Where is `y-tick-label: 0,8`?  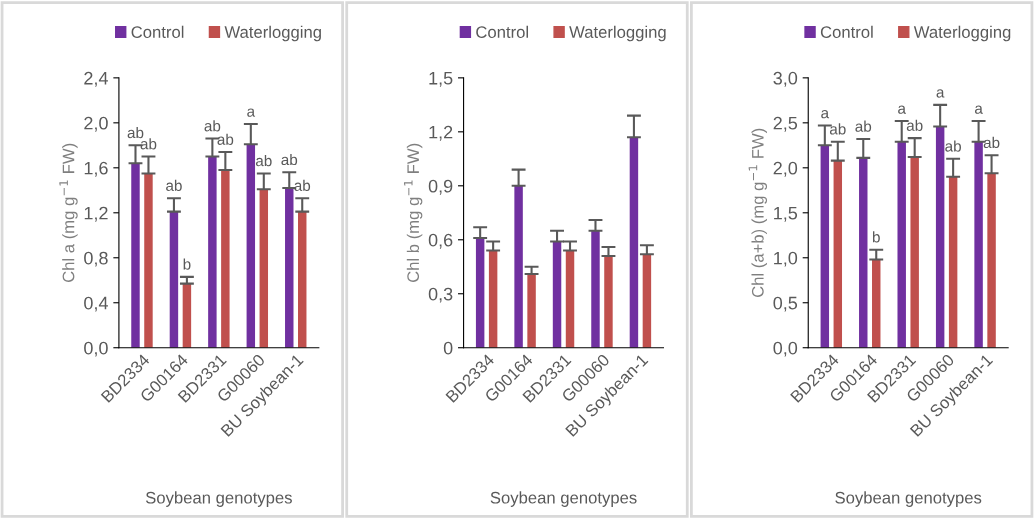 y-tick-label: 0,8 is located at coordinates (96, 259).